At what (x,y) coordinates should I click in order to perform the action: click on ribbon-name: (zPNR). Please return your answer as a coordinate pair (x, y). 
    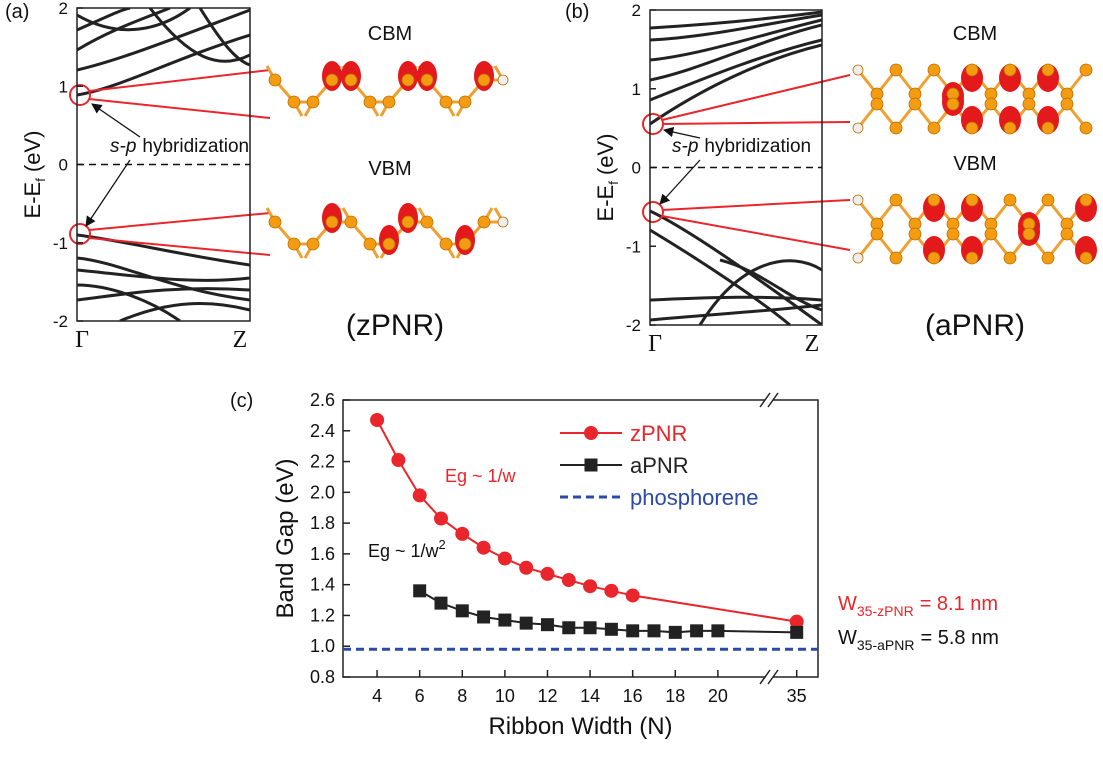
    Looking at the image, I should click on (395, 325).